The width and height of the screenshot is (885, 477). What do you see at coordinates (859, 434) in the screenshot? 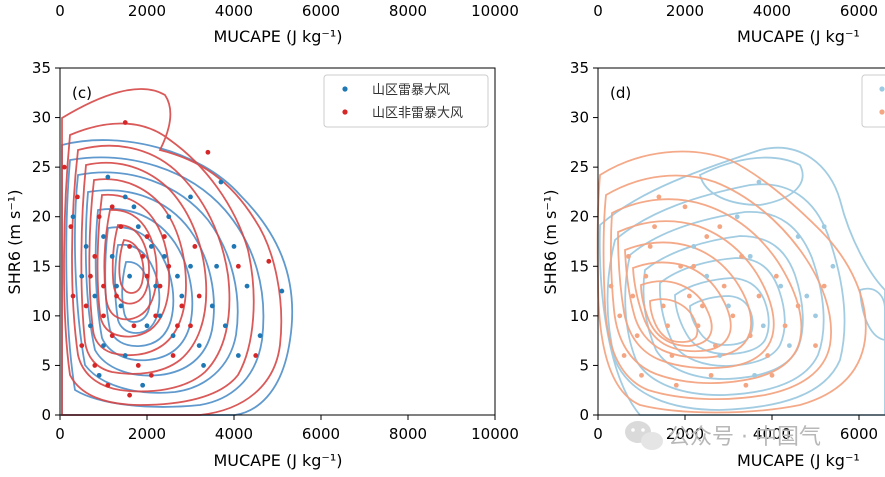
I see `panel-d-xtick-label: 6000` at bounding box center [859, 434].